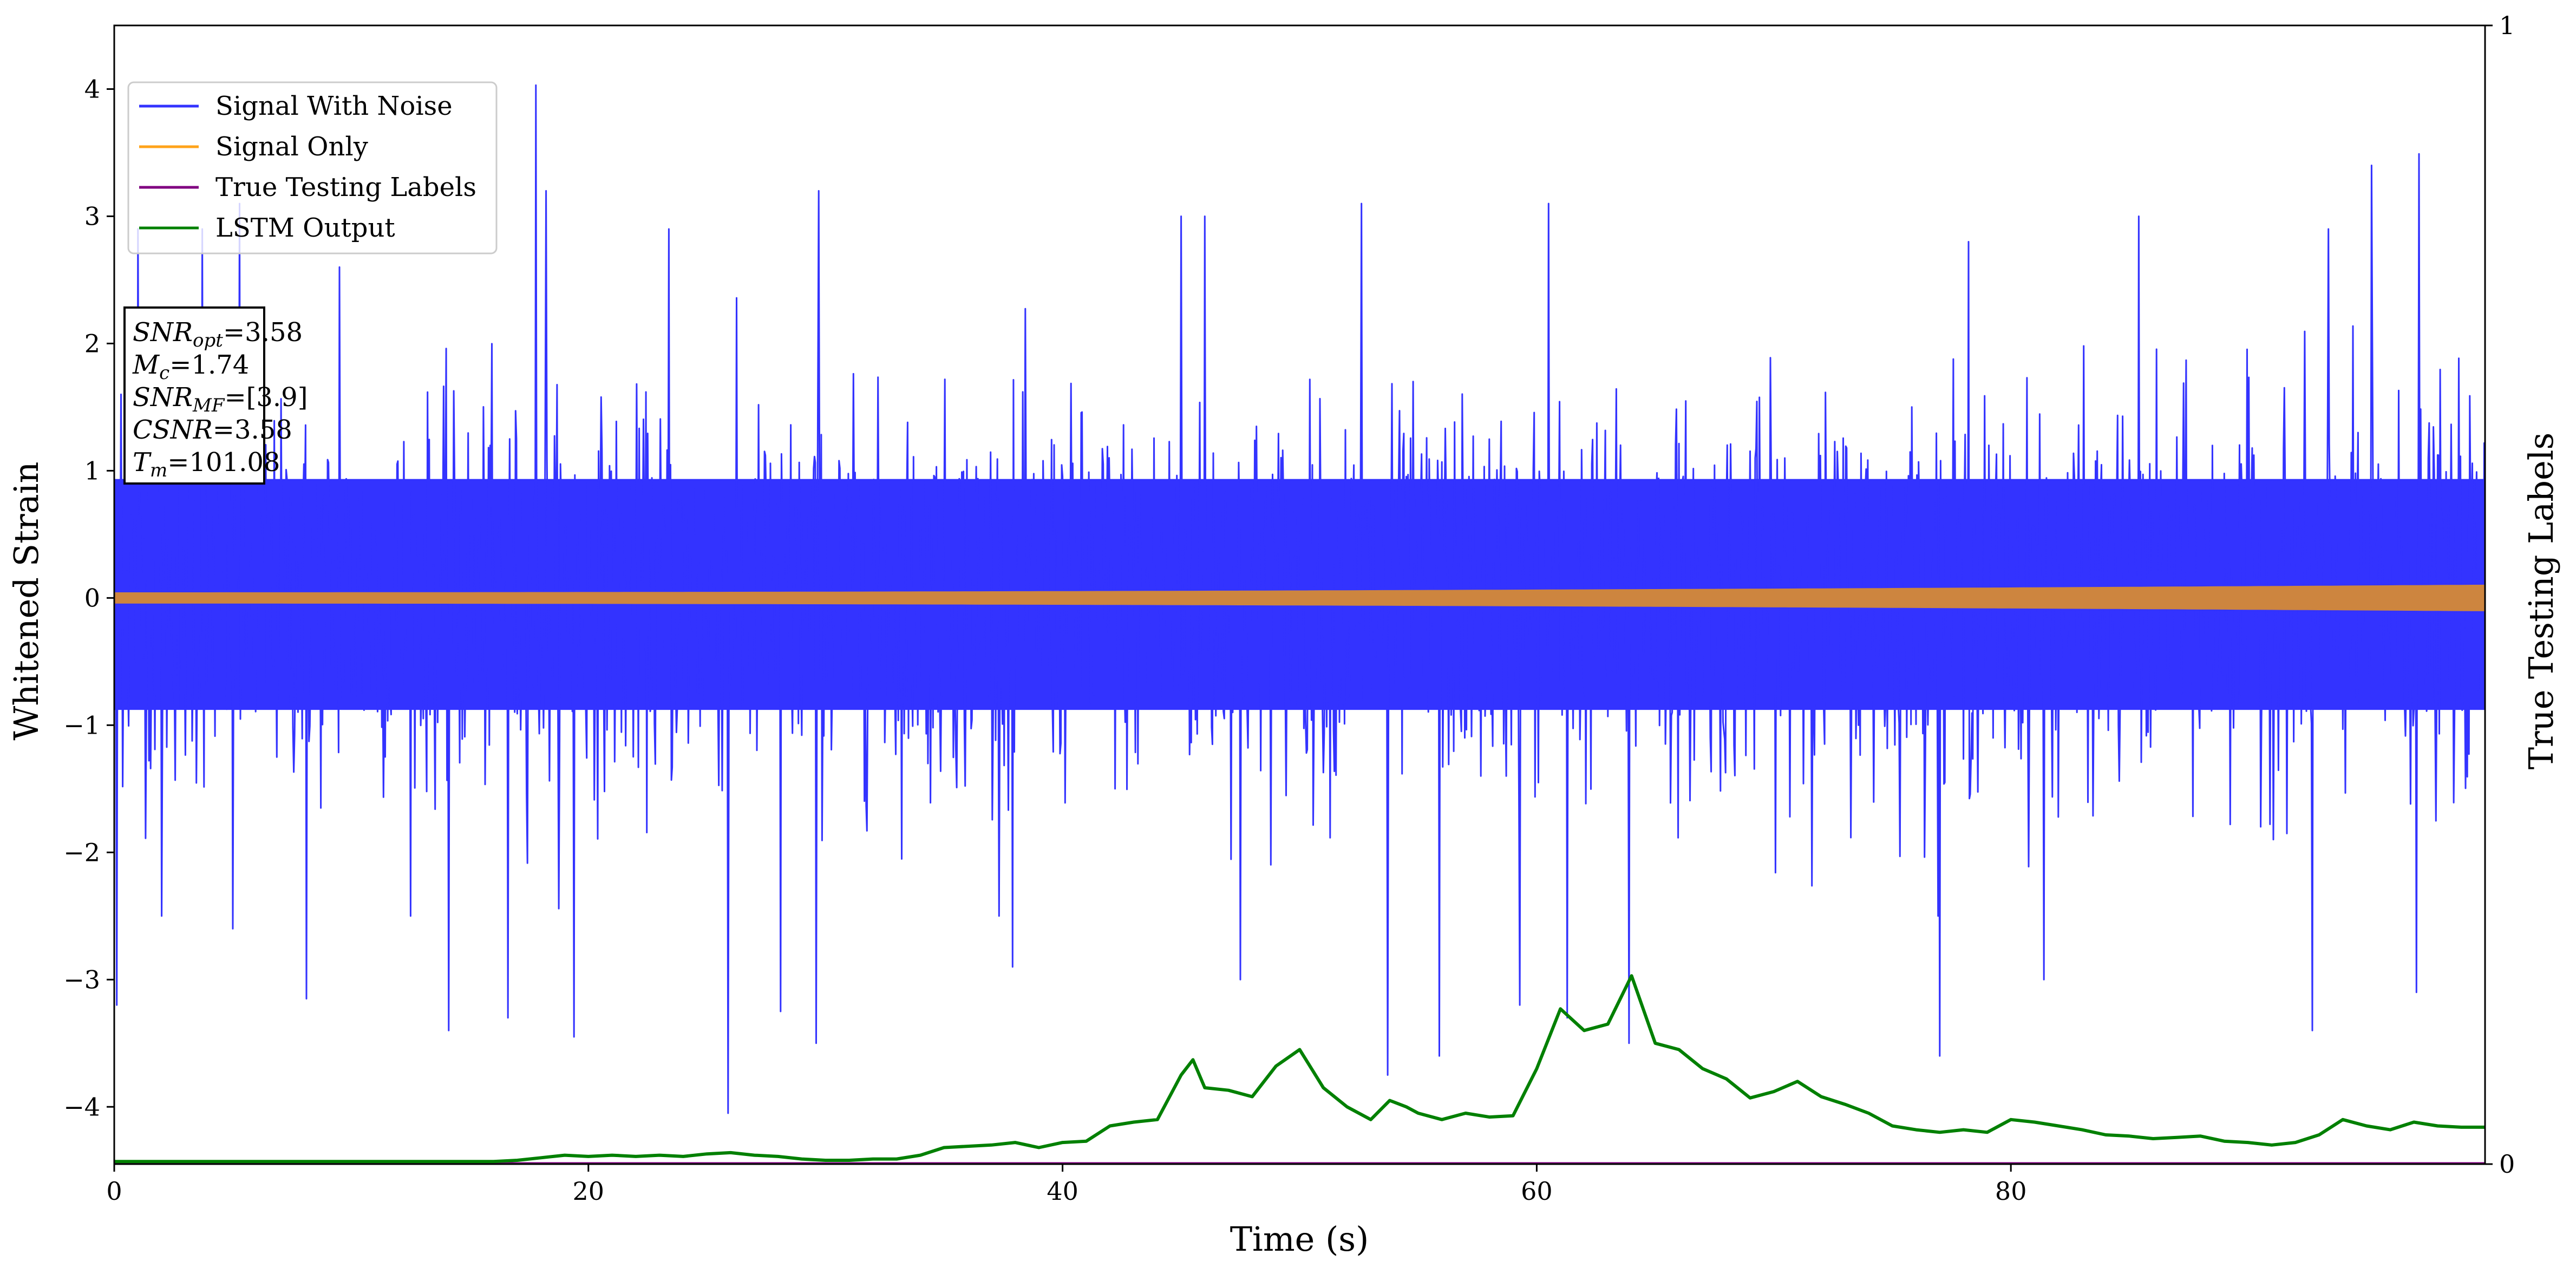  I want to click on y-tick-label: −1, so click(82, 725).